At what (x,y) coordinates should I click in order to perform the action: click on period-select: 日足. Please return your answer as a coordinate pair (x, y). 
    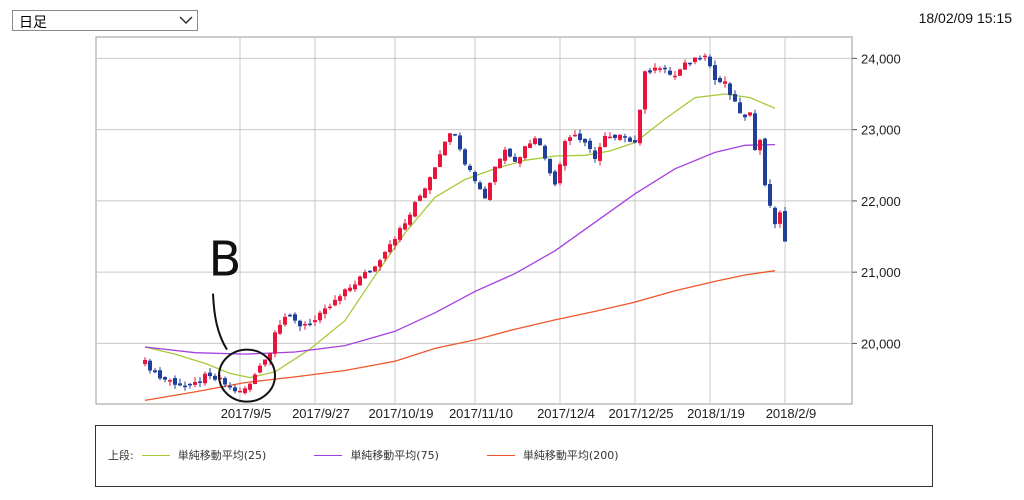
    Looking at the image, I should click on (105, 20).